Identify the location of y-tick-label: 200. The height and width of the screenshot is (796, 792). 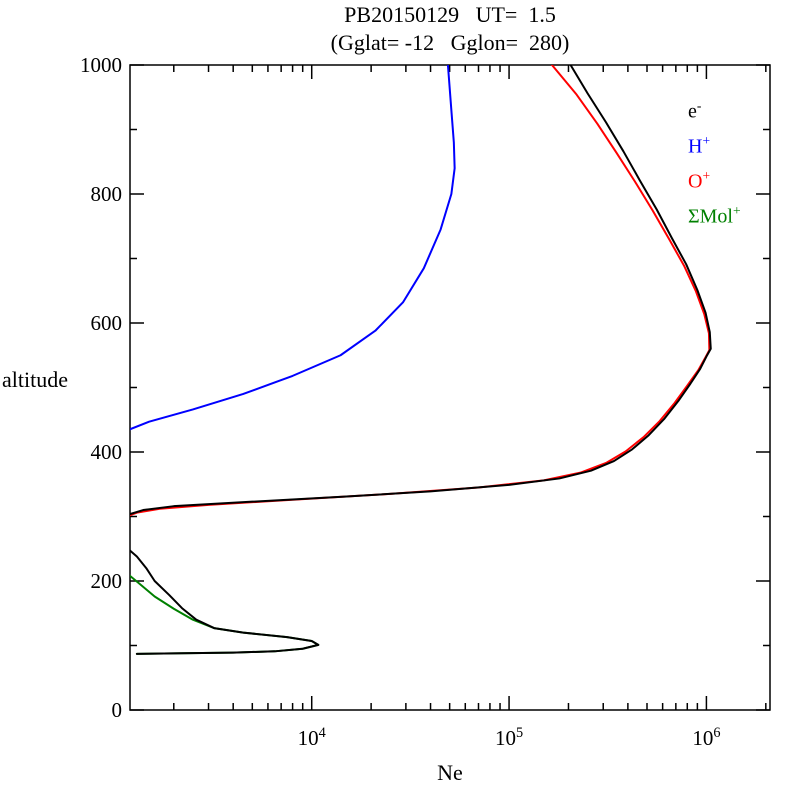
(106, 581).